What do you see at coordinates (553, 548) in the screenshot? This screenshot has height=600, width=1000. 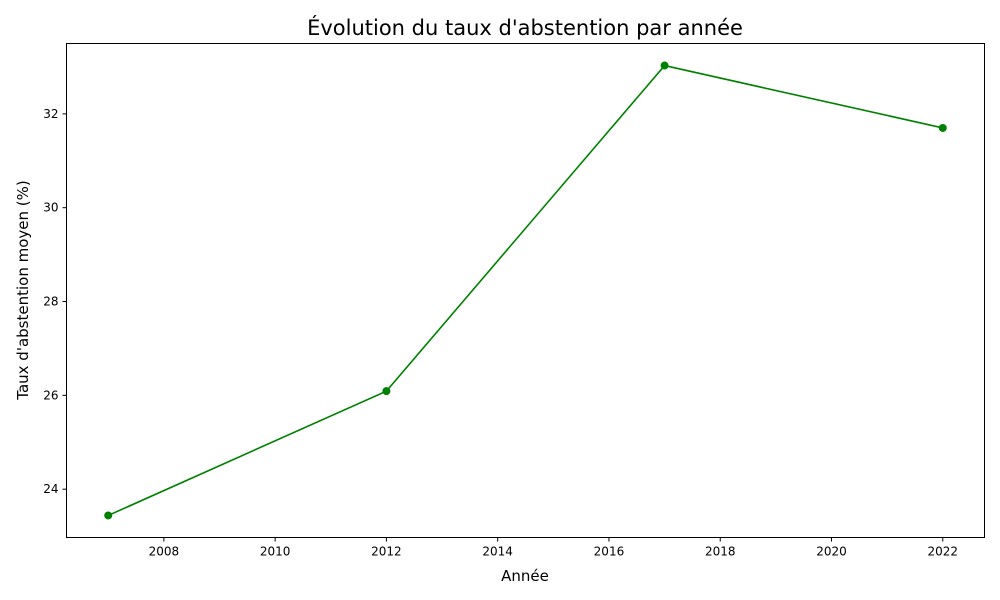 I see `x-axis-ticks: 2008 2010 2012 2014 2016 2018 2020 2022` at bounding box center [553, 548].